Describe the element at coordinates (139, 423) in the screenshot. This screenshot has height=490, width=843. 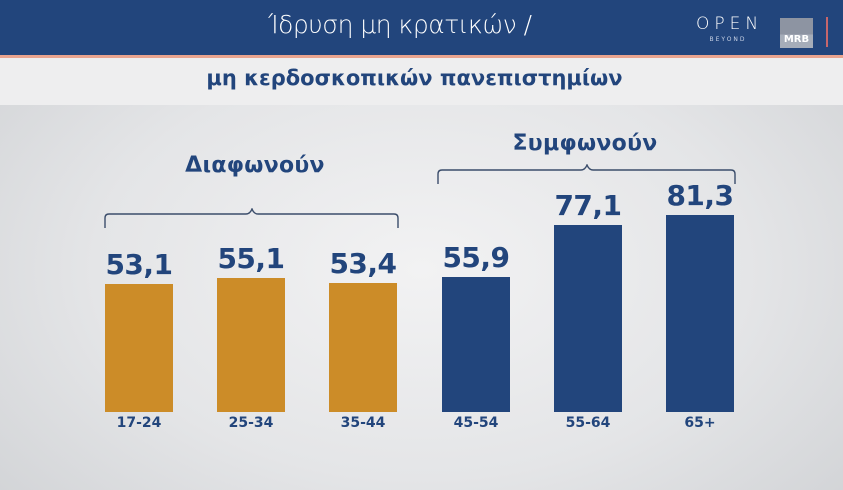
I see `category-label: 17-24` at that location.